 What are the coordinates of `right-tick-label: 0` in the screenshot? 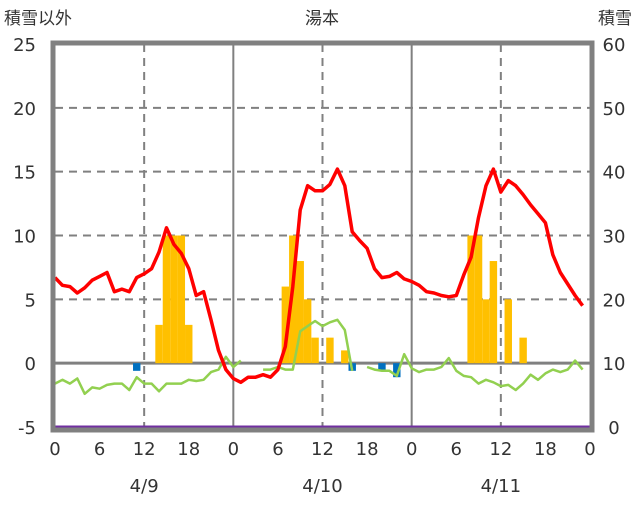 It's located at (613, 428).